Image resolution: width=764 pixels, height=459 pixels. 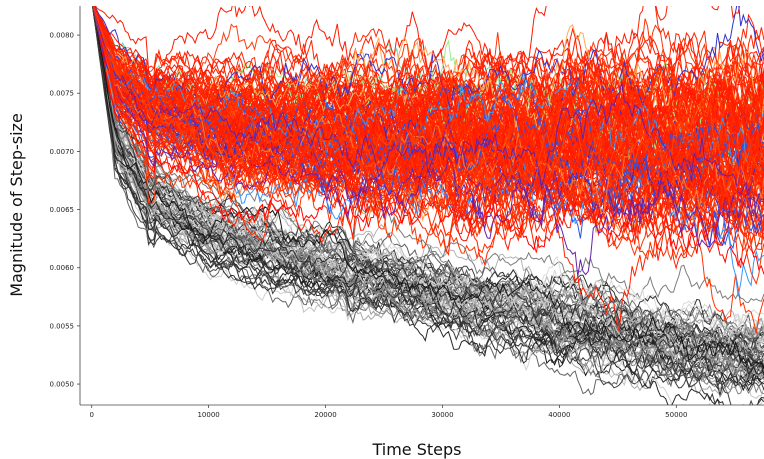 I want to click on y-tick-label: 0.0065, so click(x=62, y=210).